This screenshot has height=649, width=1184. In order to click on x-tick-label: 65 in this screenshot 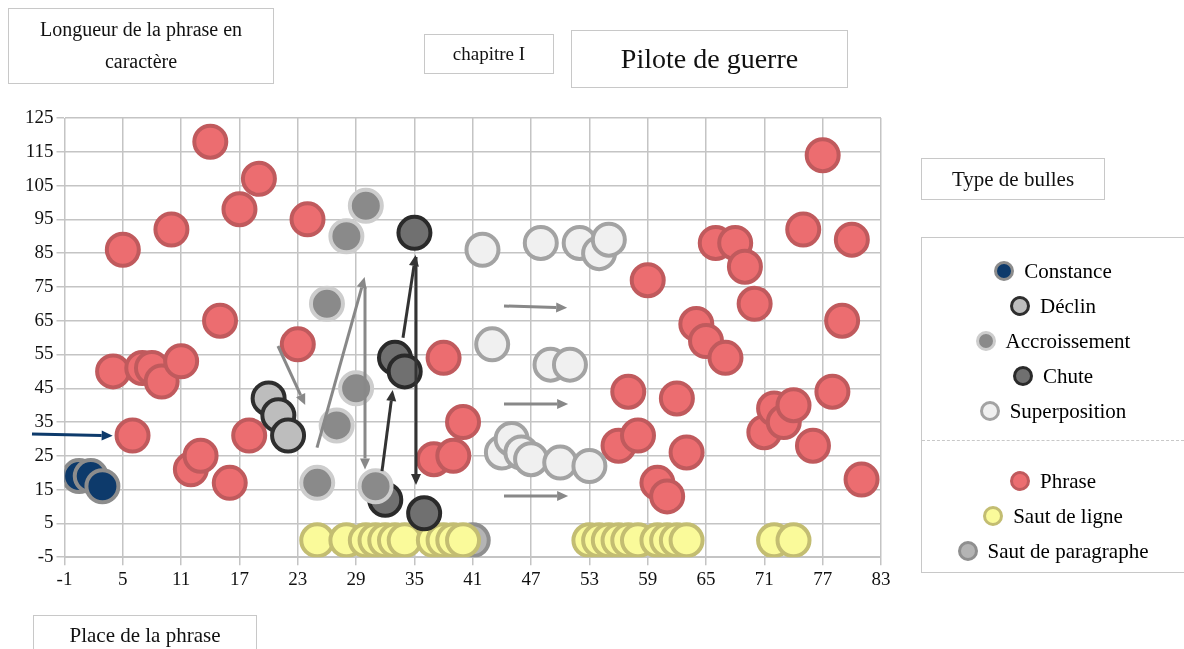, I will do `click(706, 578)`.